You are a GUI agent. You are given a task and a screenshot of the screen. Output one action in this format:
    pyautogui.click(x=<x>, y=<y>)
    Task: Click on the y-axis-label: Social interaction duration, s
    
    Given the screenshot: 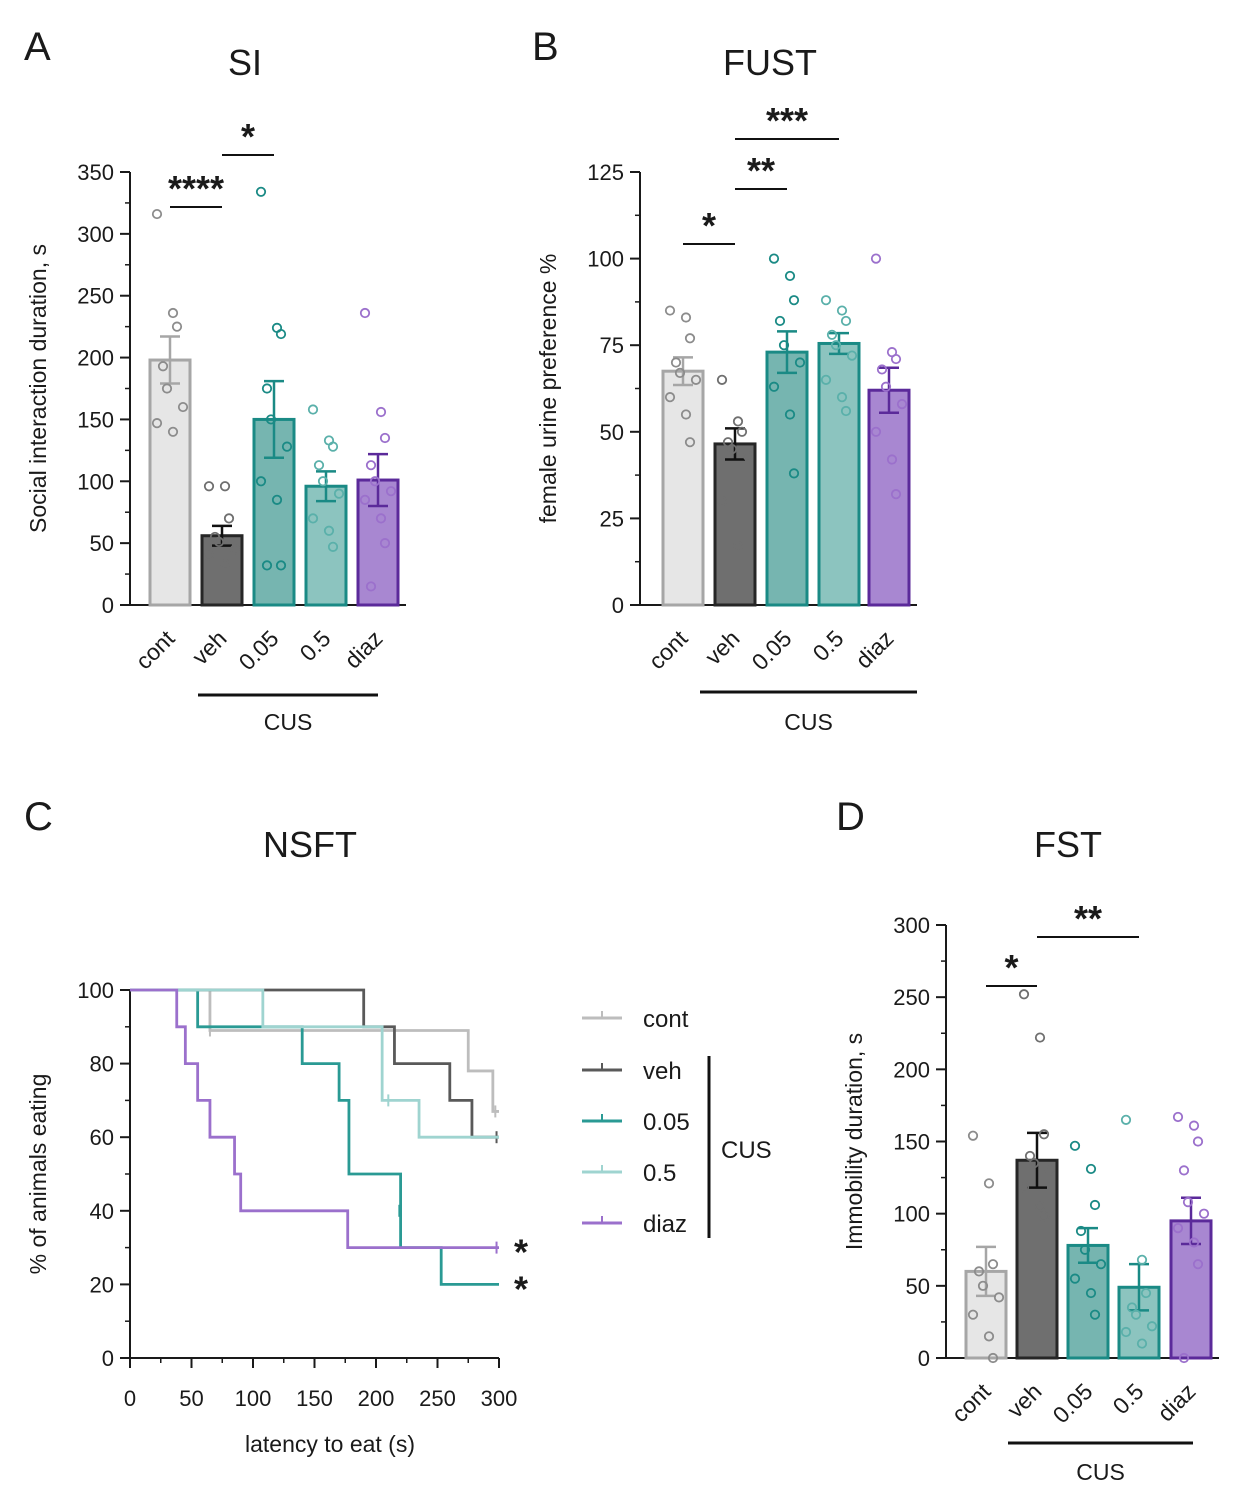 What is the action you would take?
    pyautogui.click(x=38, y=388)
    